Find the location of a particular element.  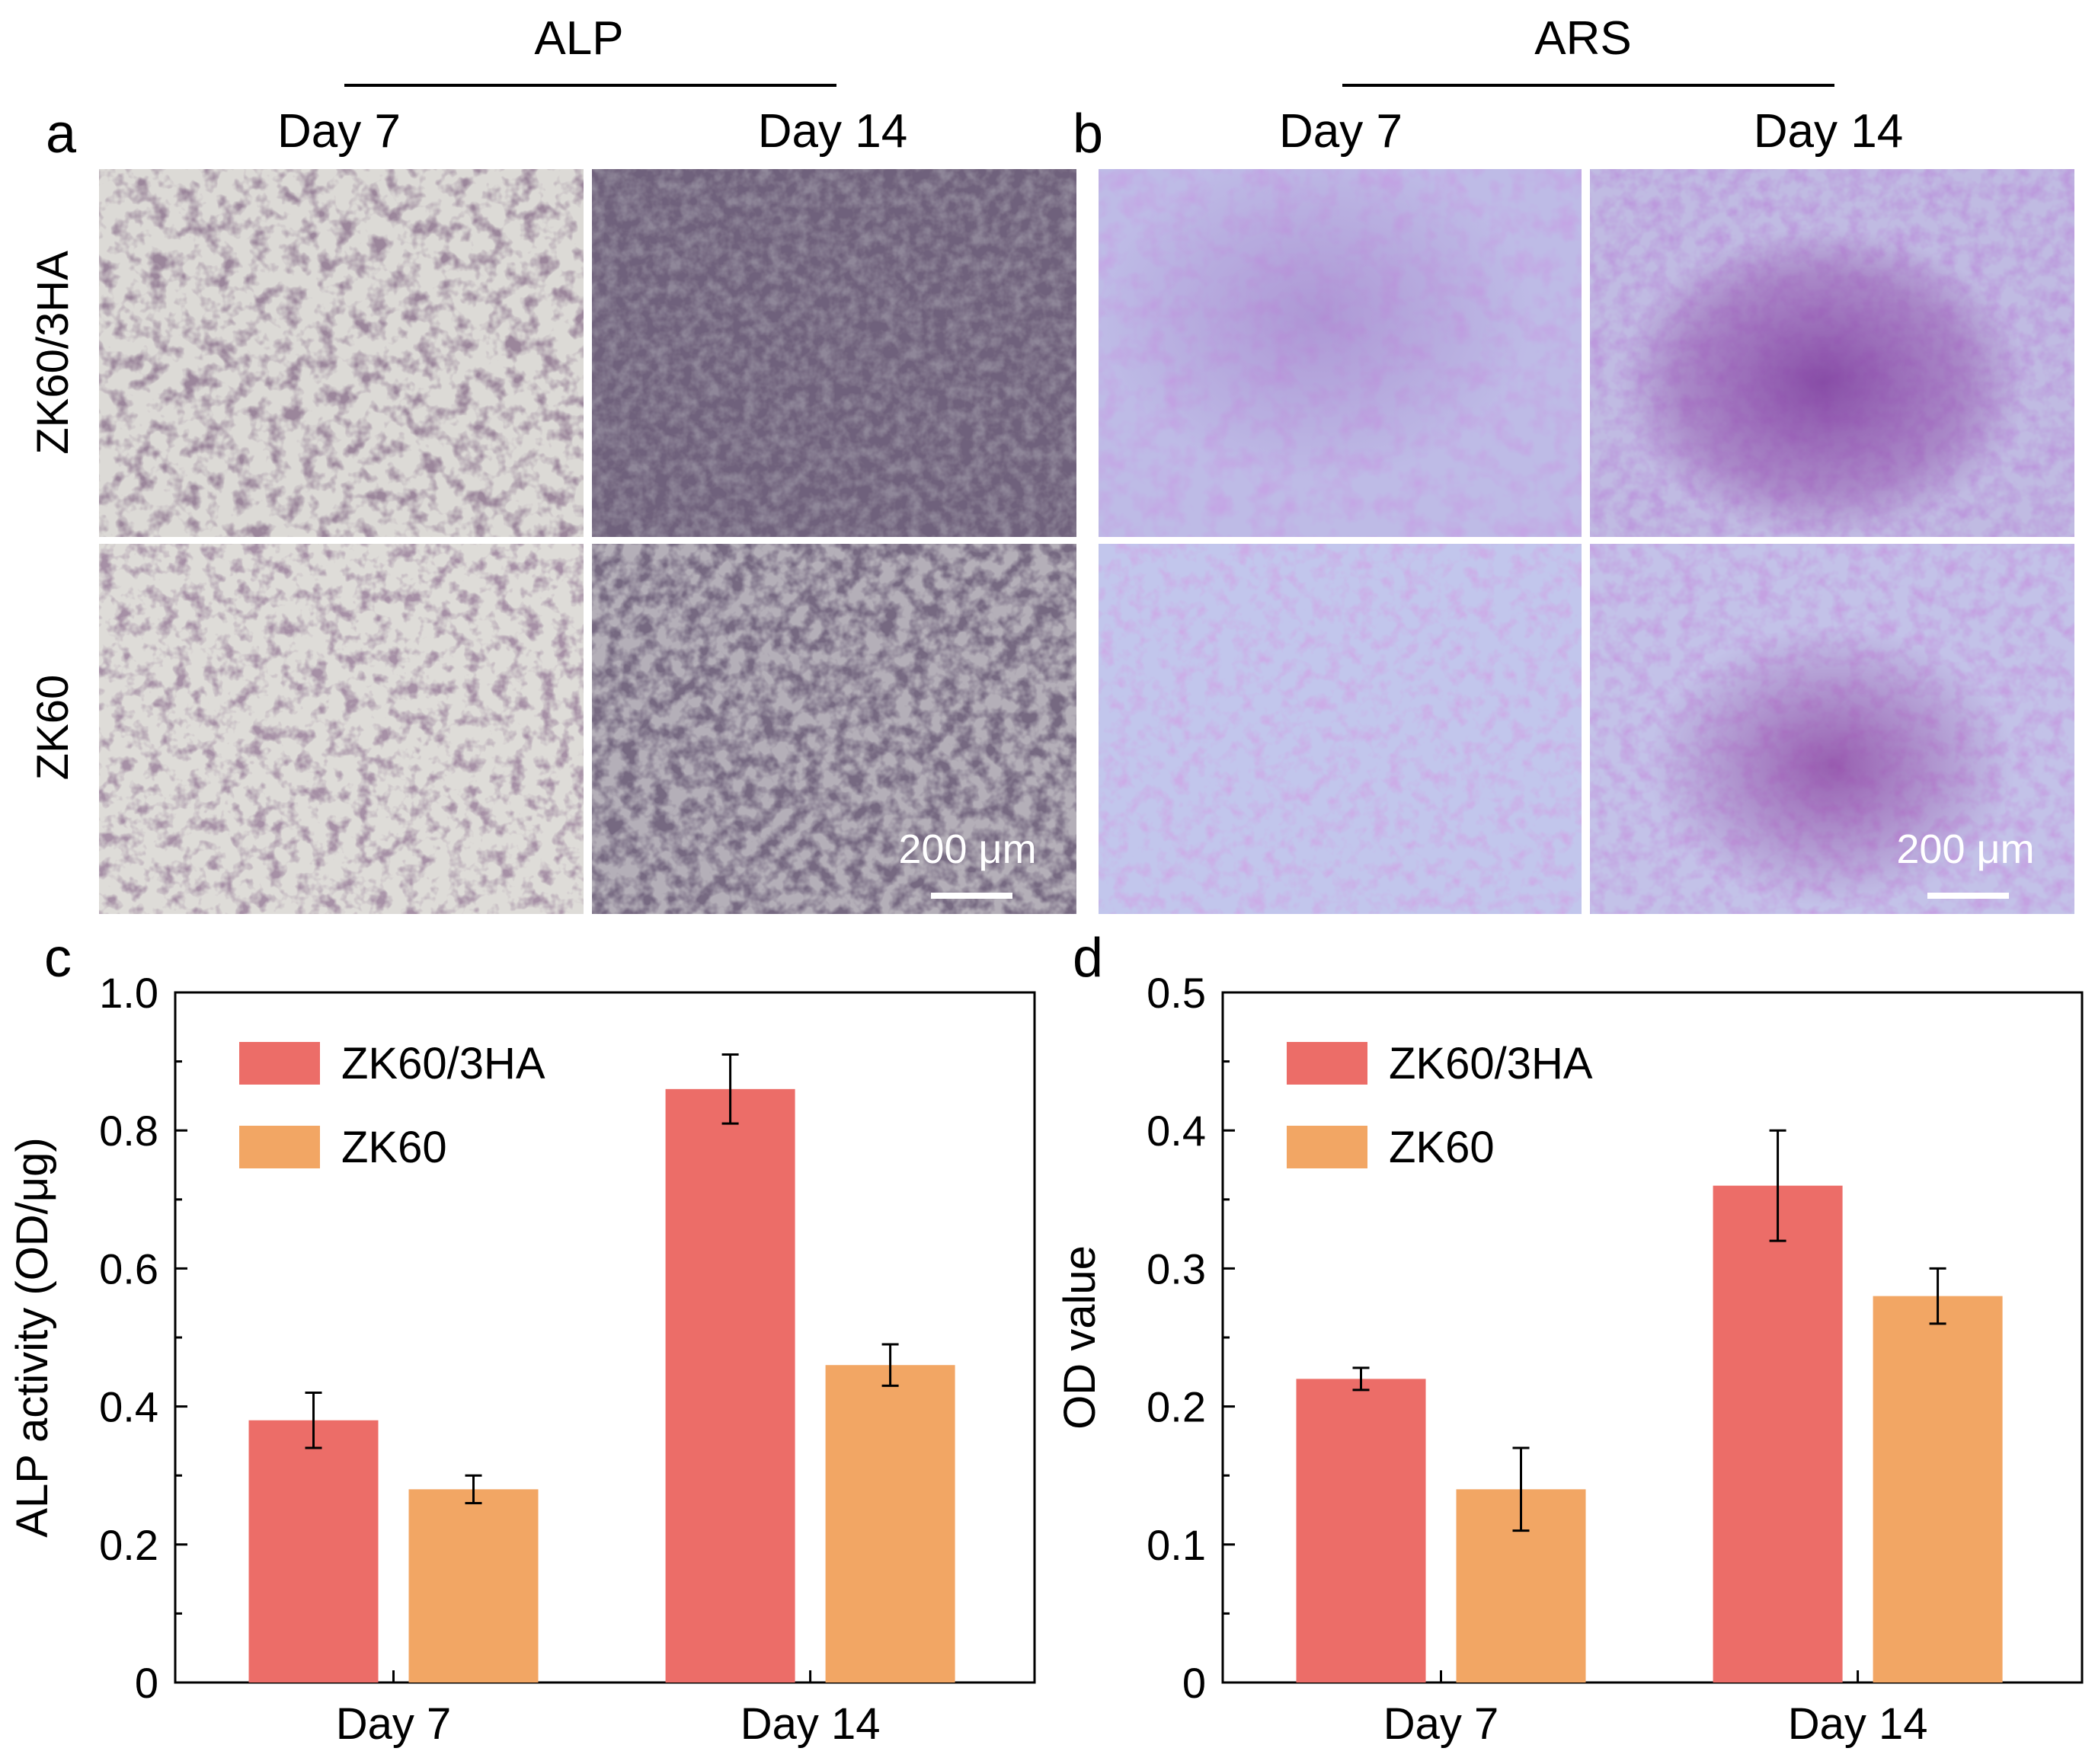

alp-chart-ytick-label: 0.6 is located at coordinates (128, 1269).